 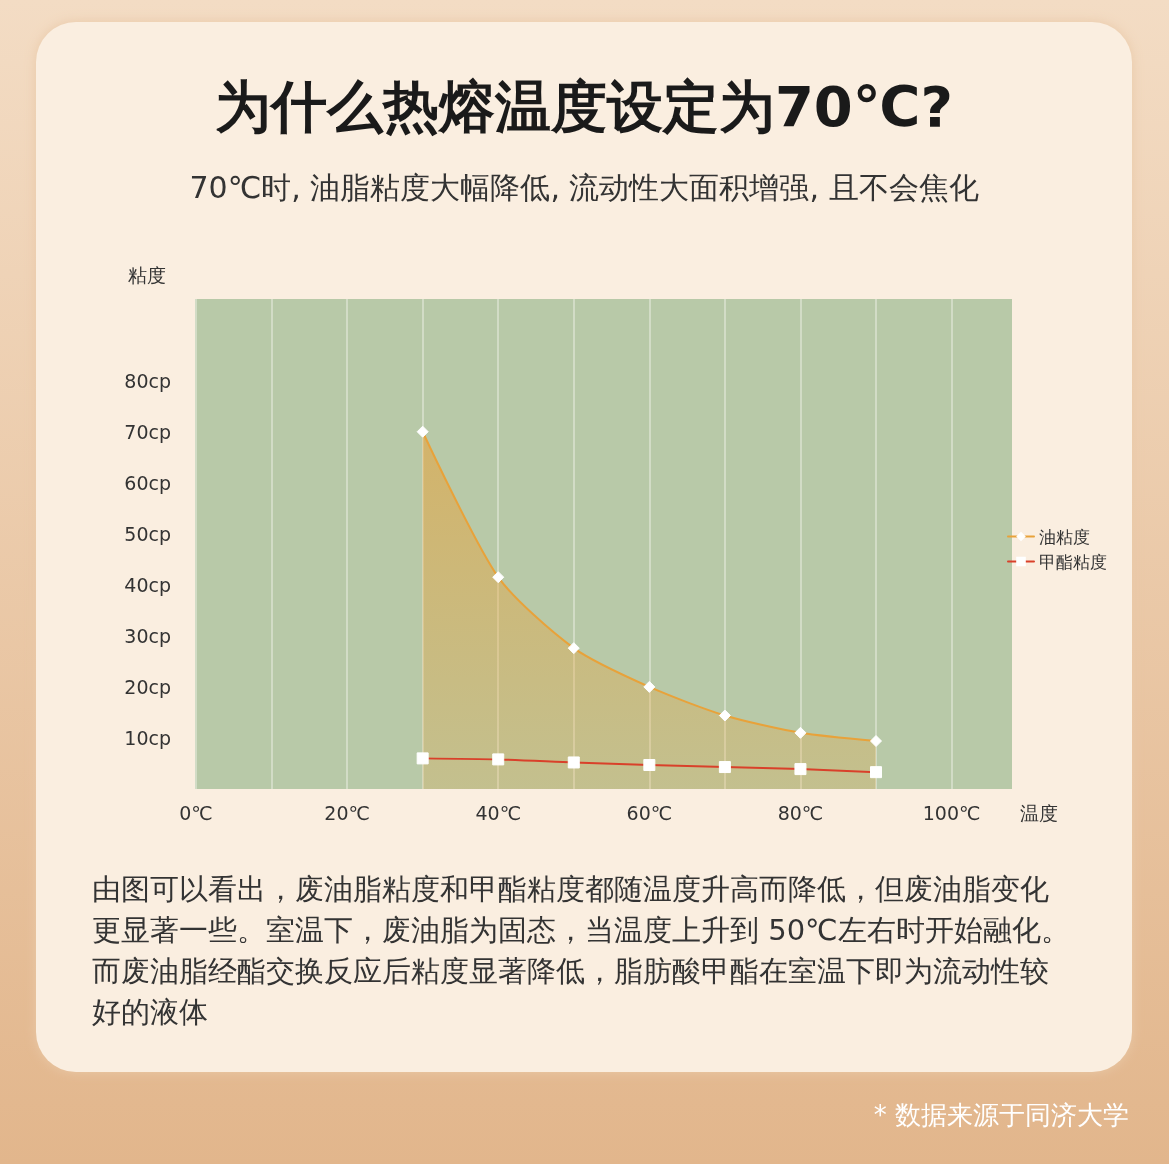 I want to click on y-tick-label: 50cp, so click(x=147, y=533).